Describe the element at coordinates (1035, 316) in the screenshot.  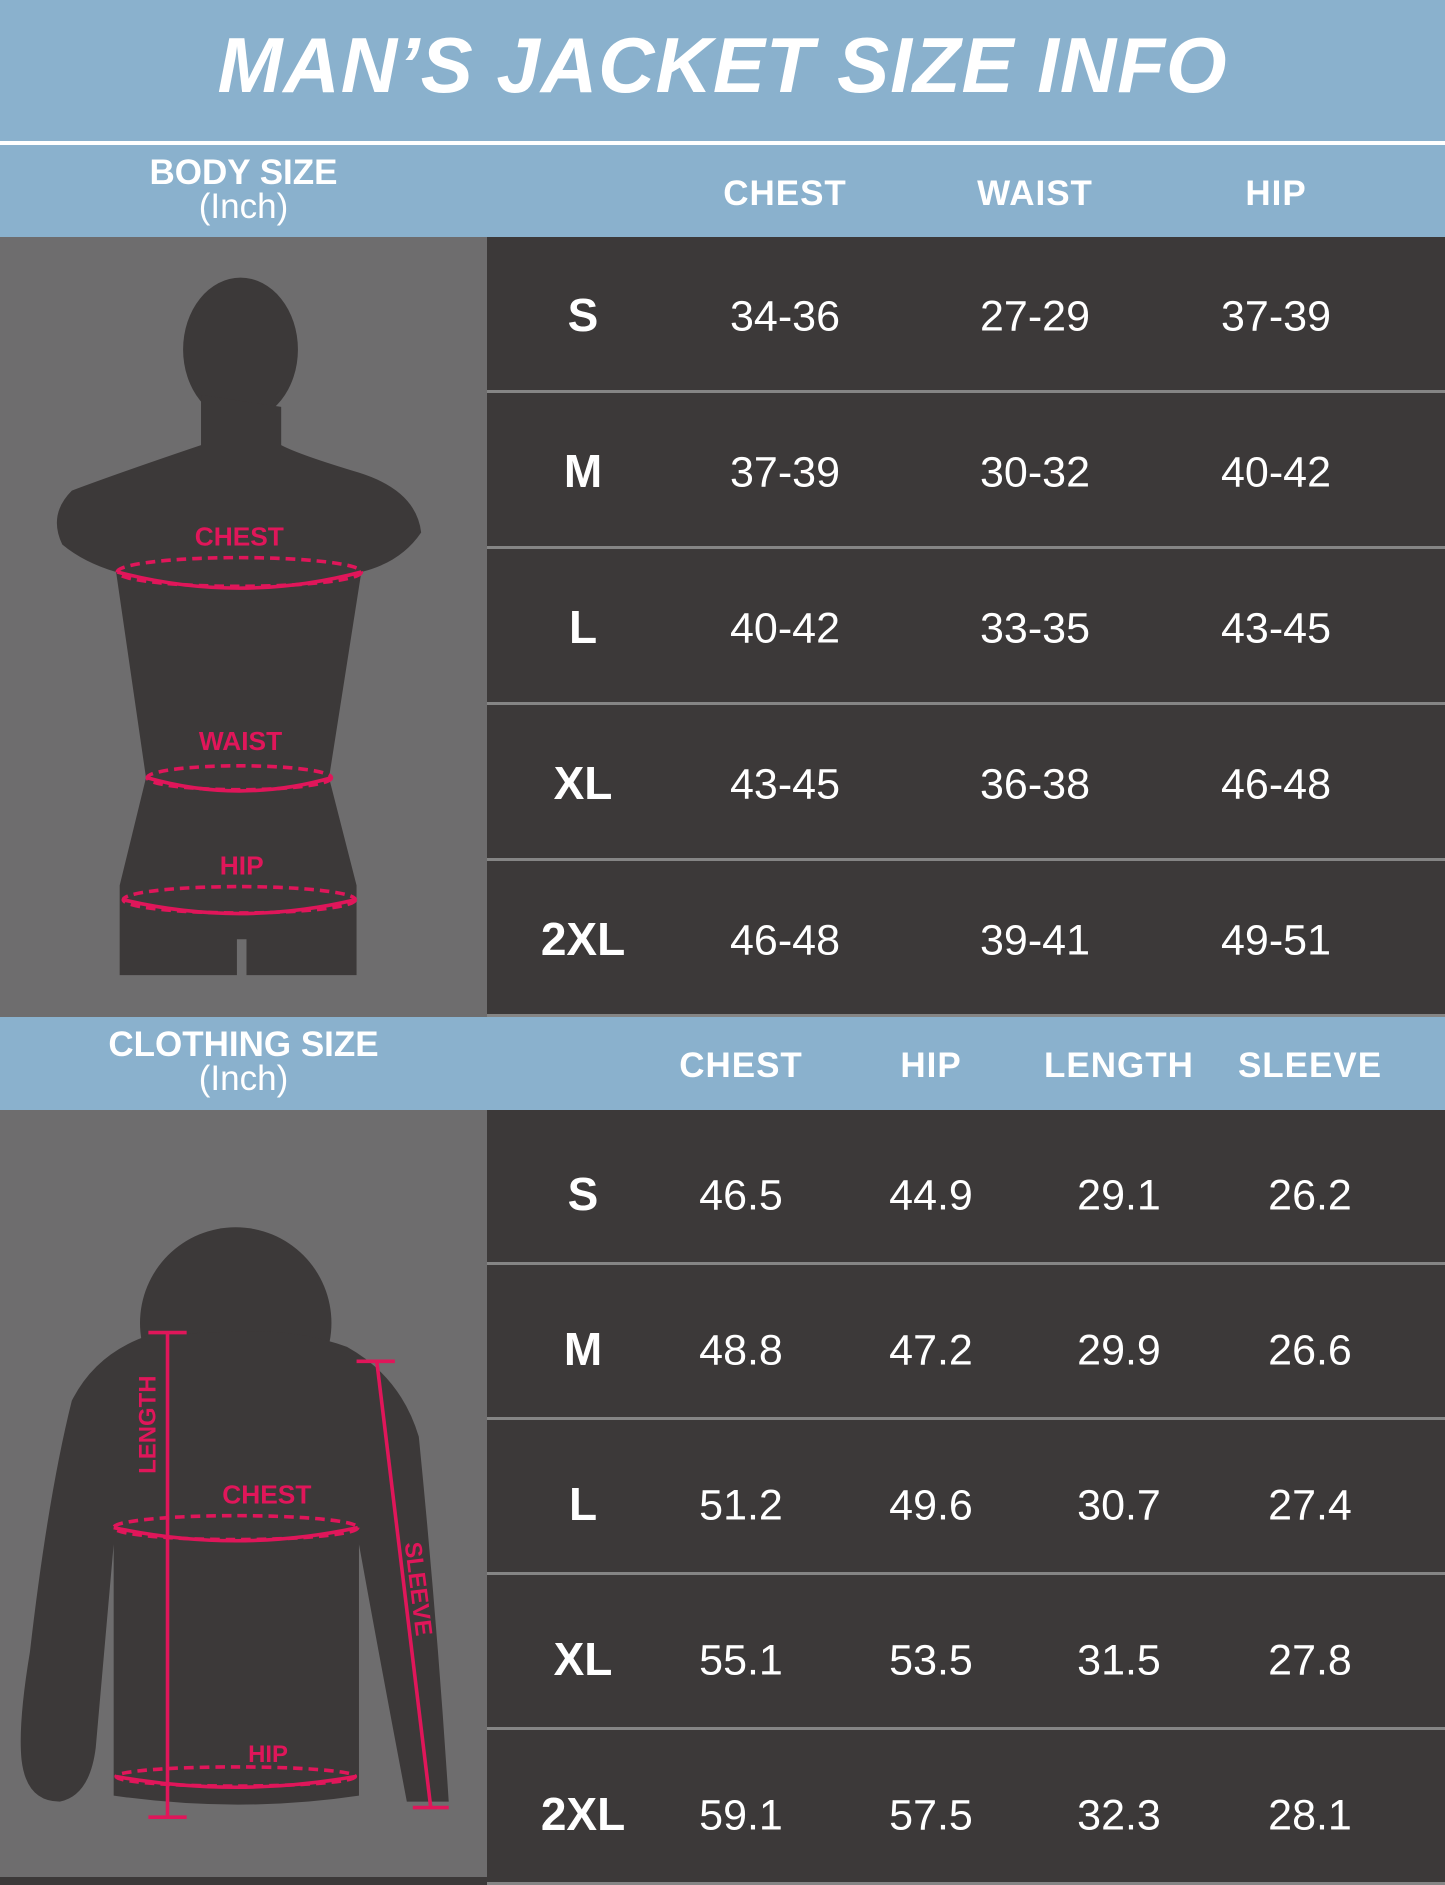
I see `table-cell: 27-29` at that location.